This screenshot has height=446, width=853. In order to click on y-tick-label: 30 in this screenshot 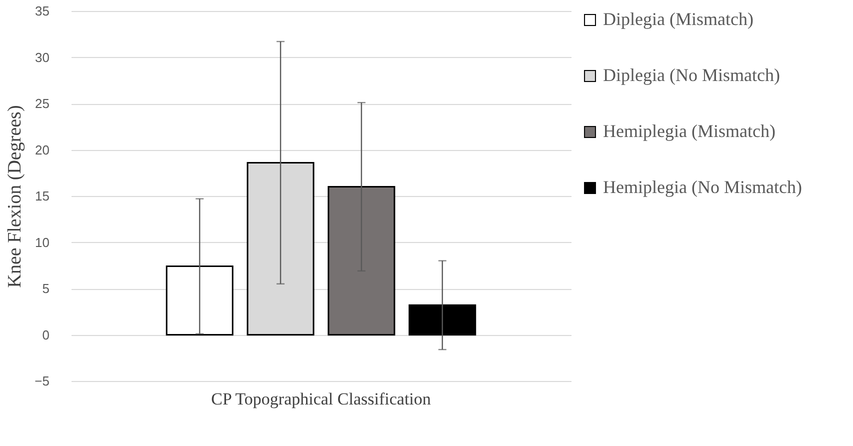, I will do `click(42, 57)`.